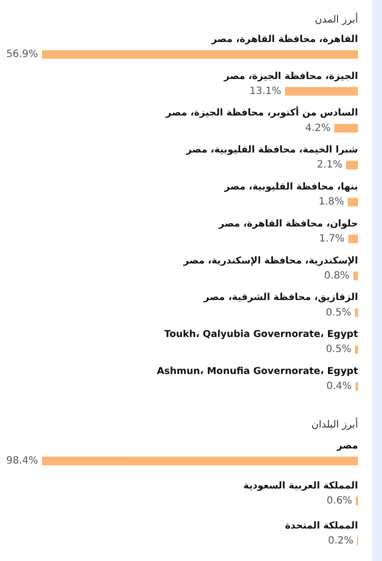 The width and height of the screenshot is (382, 561). I want to click on category-label: الإسكندرية، محافظة الإسكندرية، مصر, so click(270, 260).